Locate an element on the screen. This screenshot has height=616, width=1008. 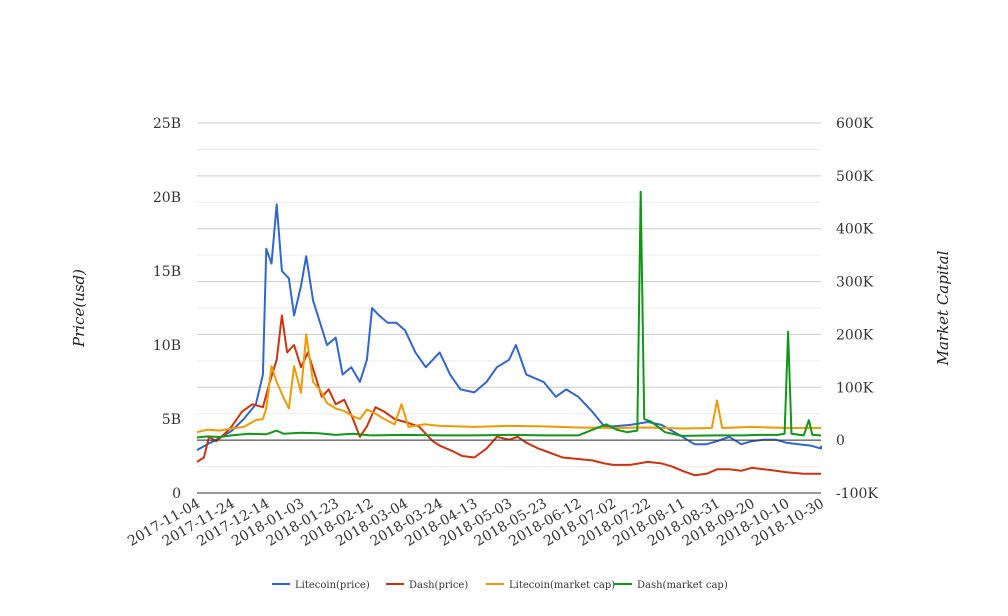
y-right-tick-label: 600K is located at coordinates (855, 124).